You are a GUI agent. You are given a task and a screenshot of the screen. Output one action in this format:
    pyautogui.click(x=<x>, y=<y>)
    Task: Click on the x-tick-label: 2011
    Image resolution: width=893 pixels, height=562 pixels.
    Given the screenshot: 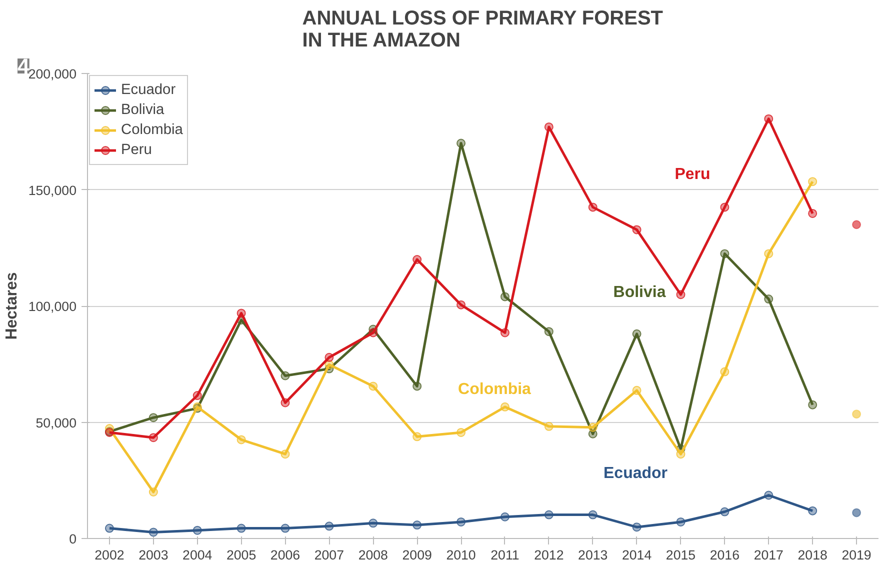 What is the action you would take?
    pyautogui.click(x=505, y=555)
    